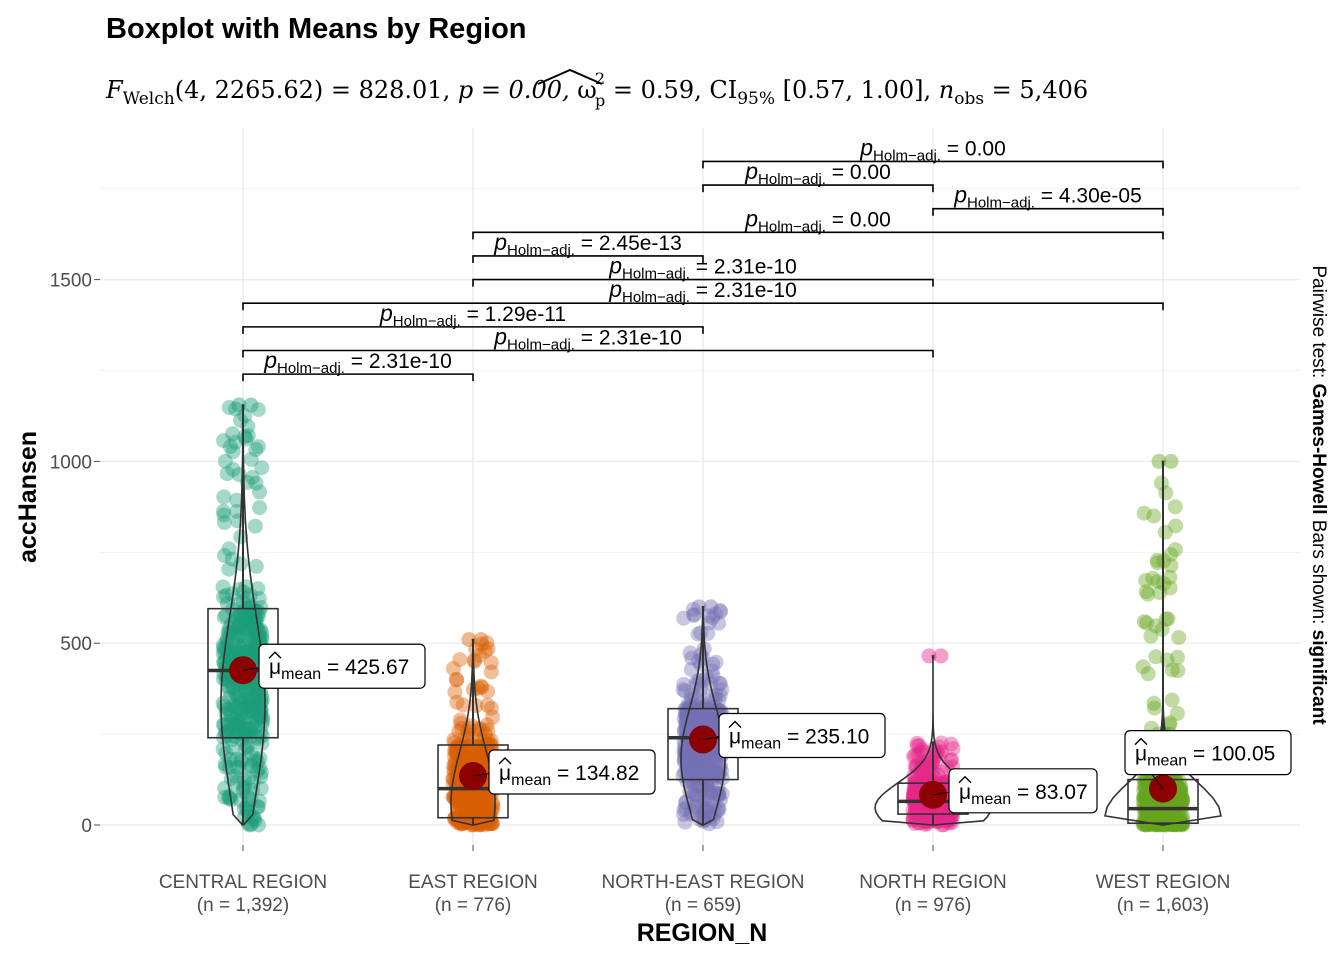 The width and height of the screenshot is (1344, 960). Describe the element at coordinates (75, 554) in the screenshot. I see `y-axis-ticks: 0 500 1000 1500` at that location.